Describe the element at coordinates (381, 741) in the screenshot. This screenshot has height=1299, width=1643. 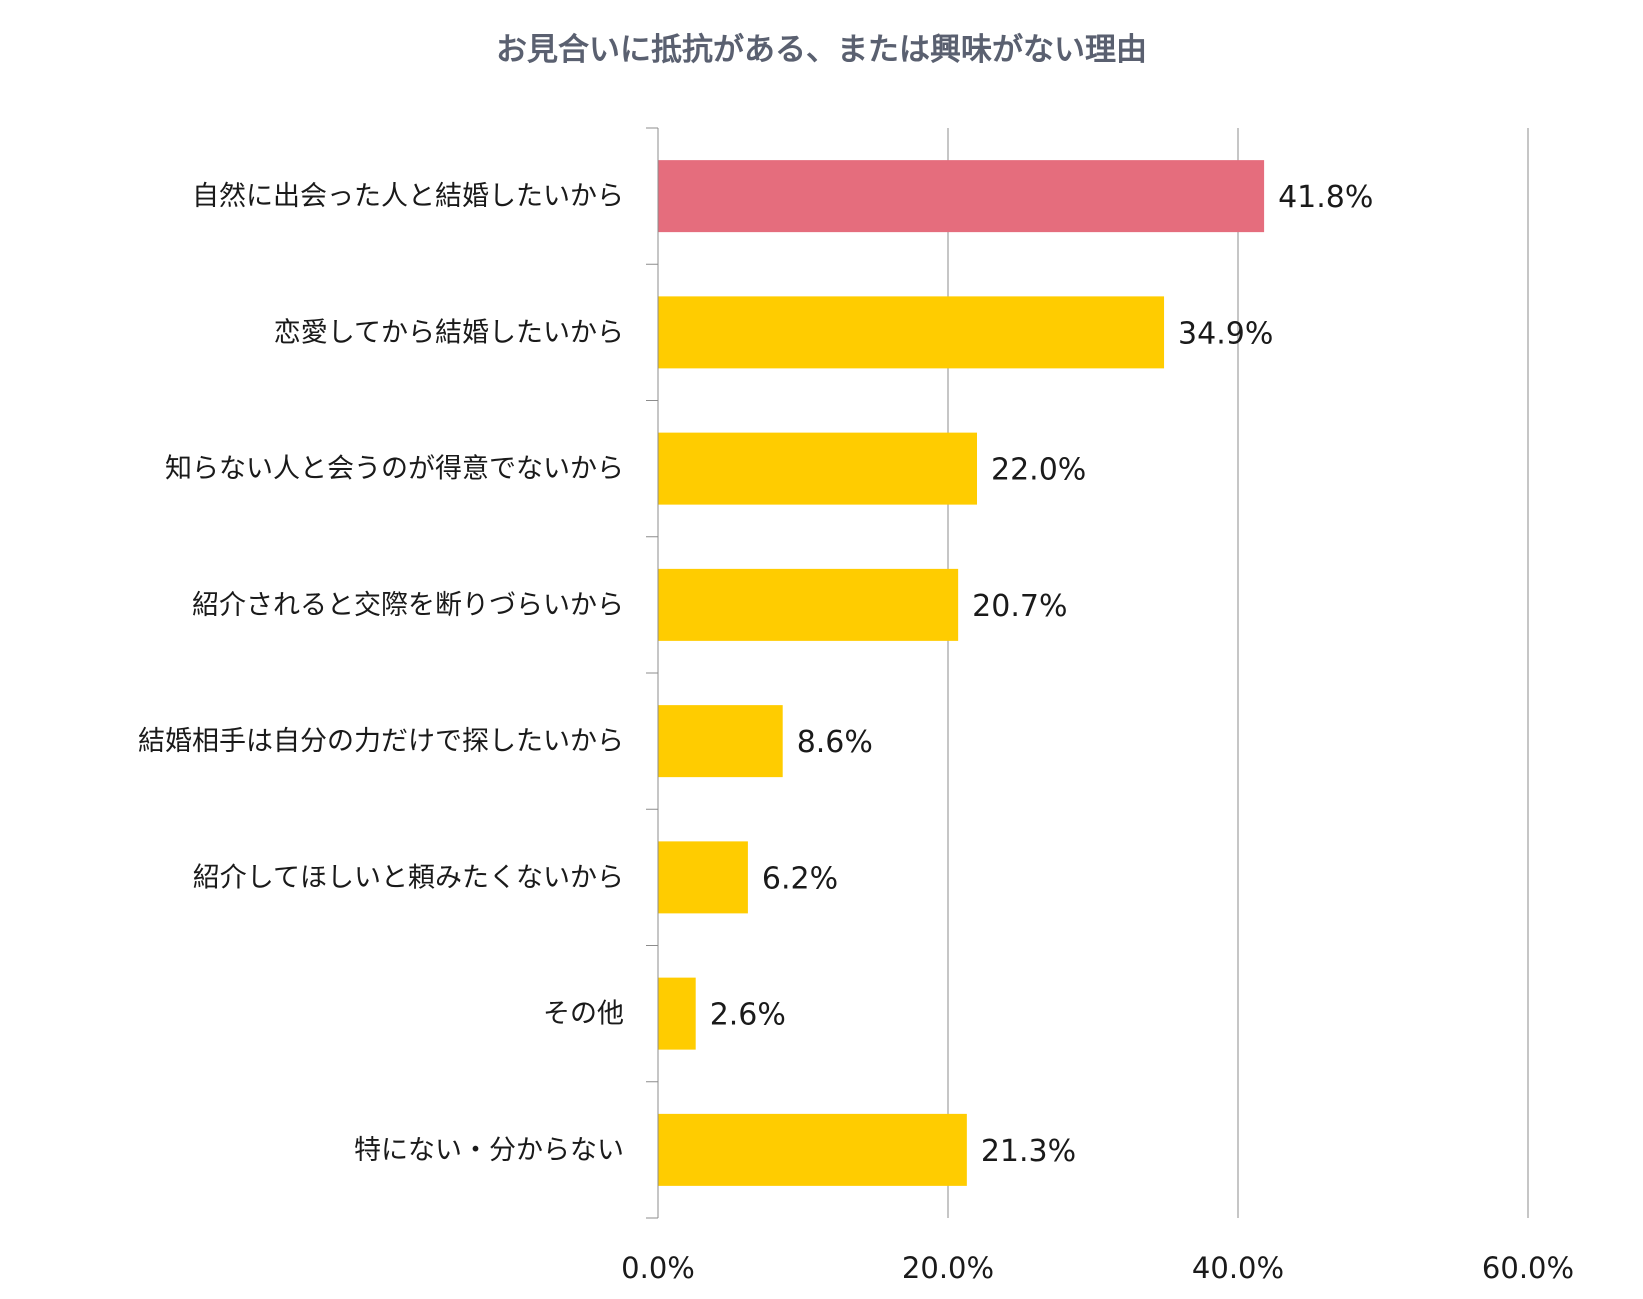
I see `category-label: 結婚相手は自分の力だけで探したいから` at that location.